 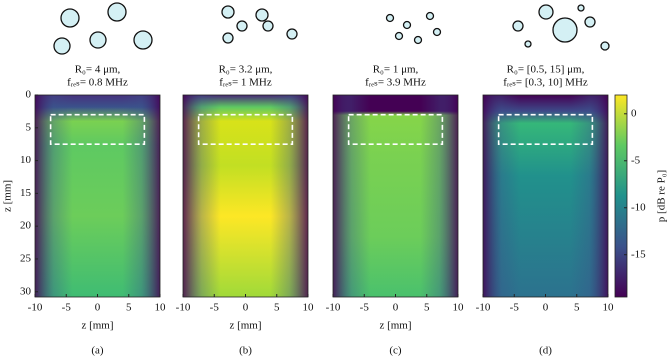 I want to click on y-tick-label: 15, so click(x=26, y=193).